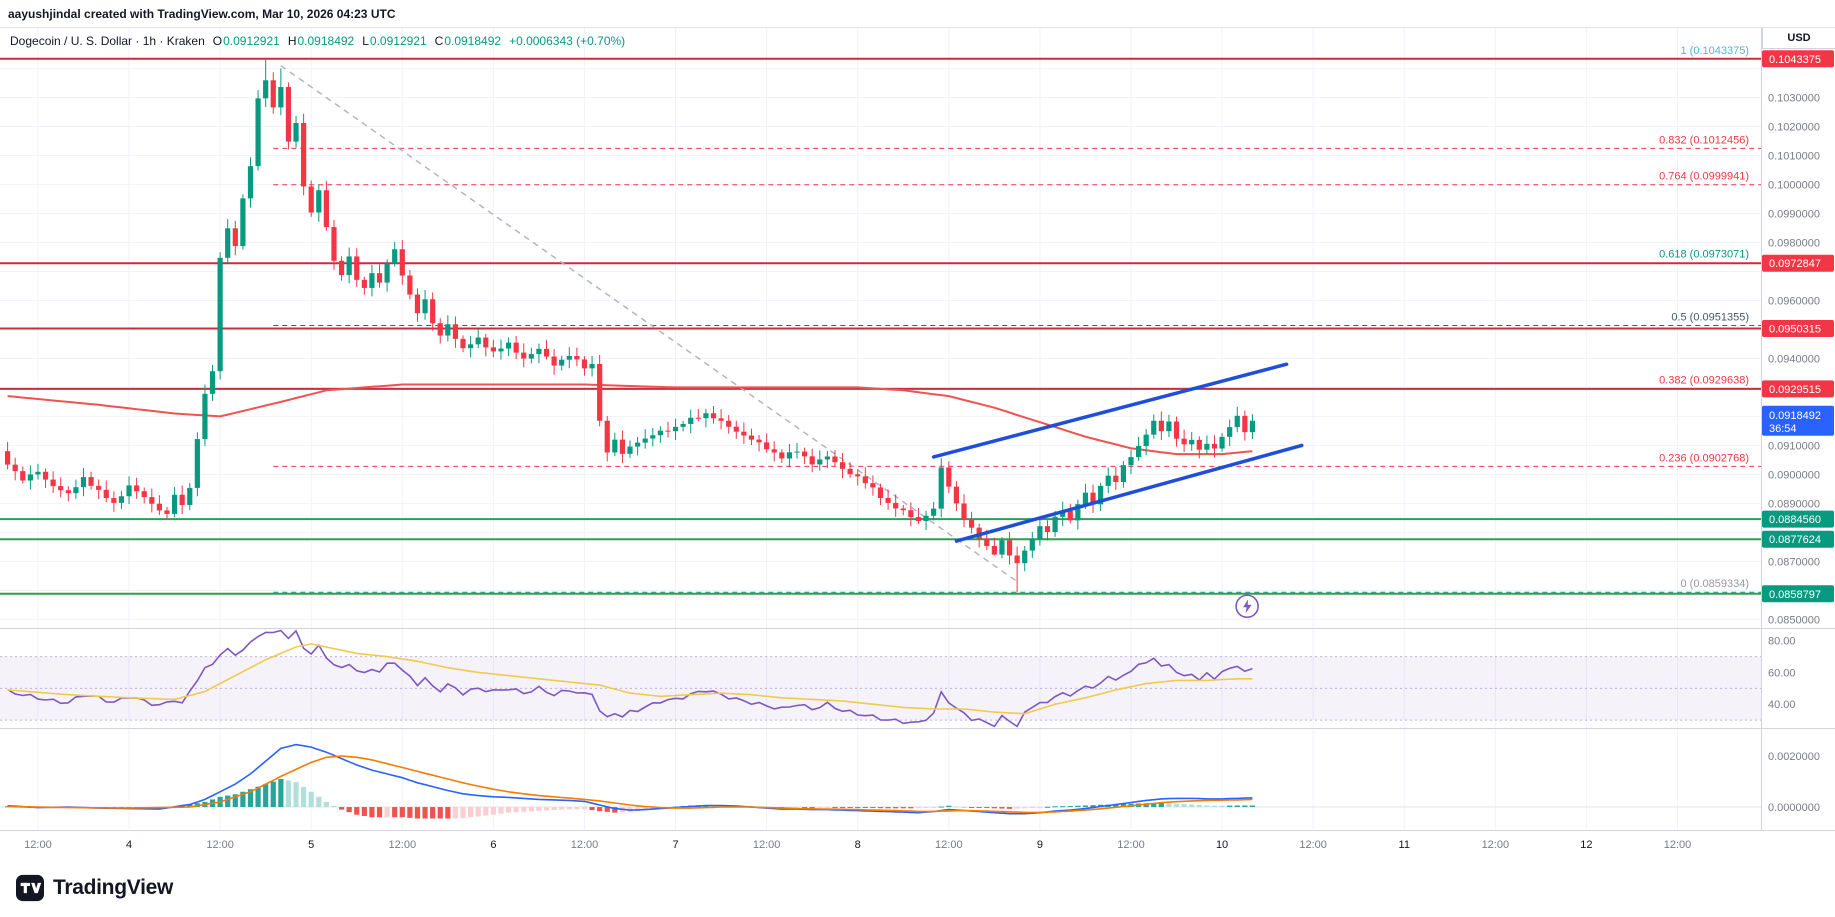 This screenshot has width=1835, height=917. Describe the element at coordinates (1704, 380) in the screenshot. I see `fib-level-label: 0.382 (0.0929638)` at that location.